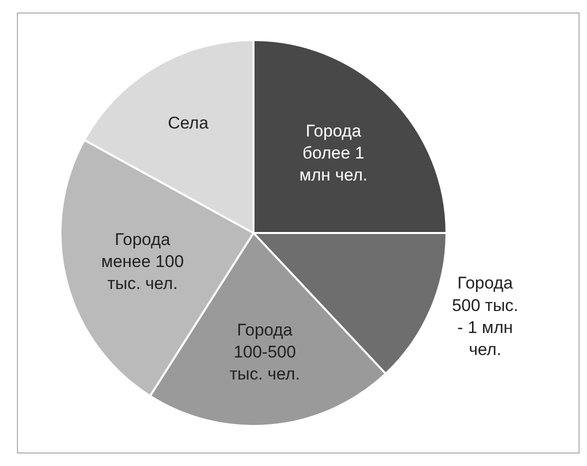  I want to click on slice-label: Города более 1 млн чел., so click(333, 153).